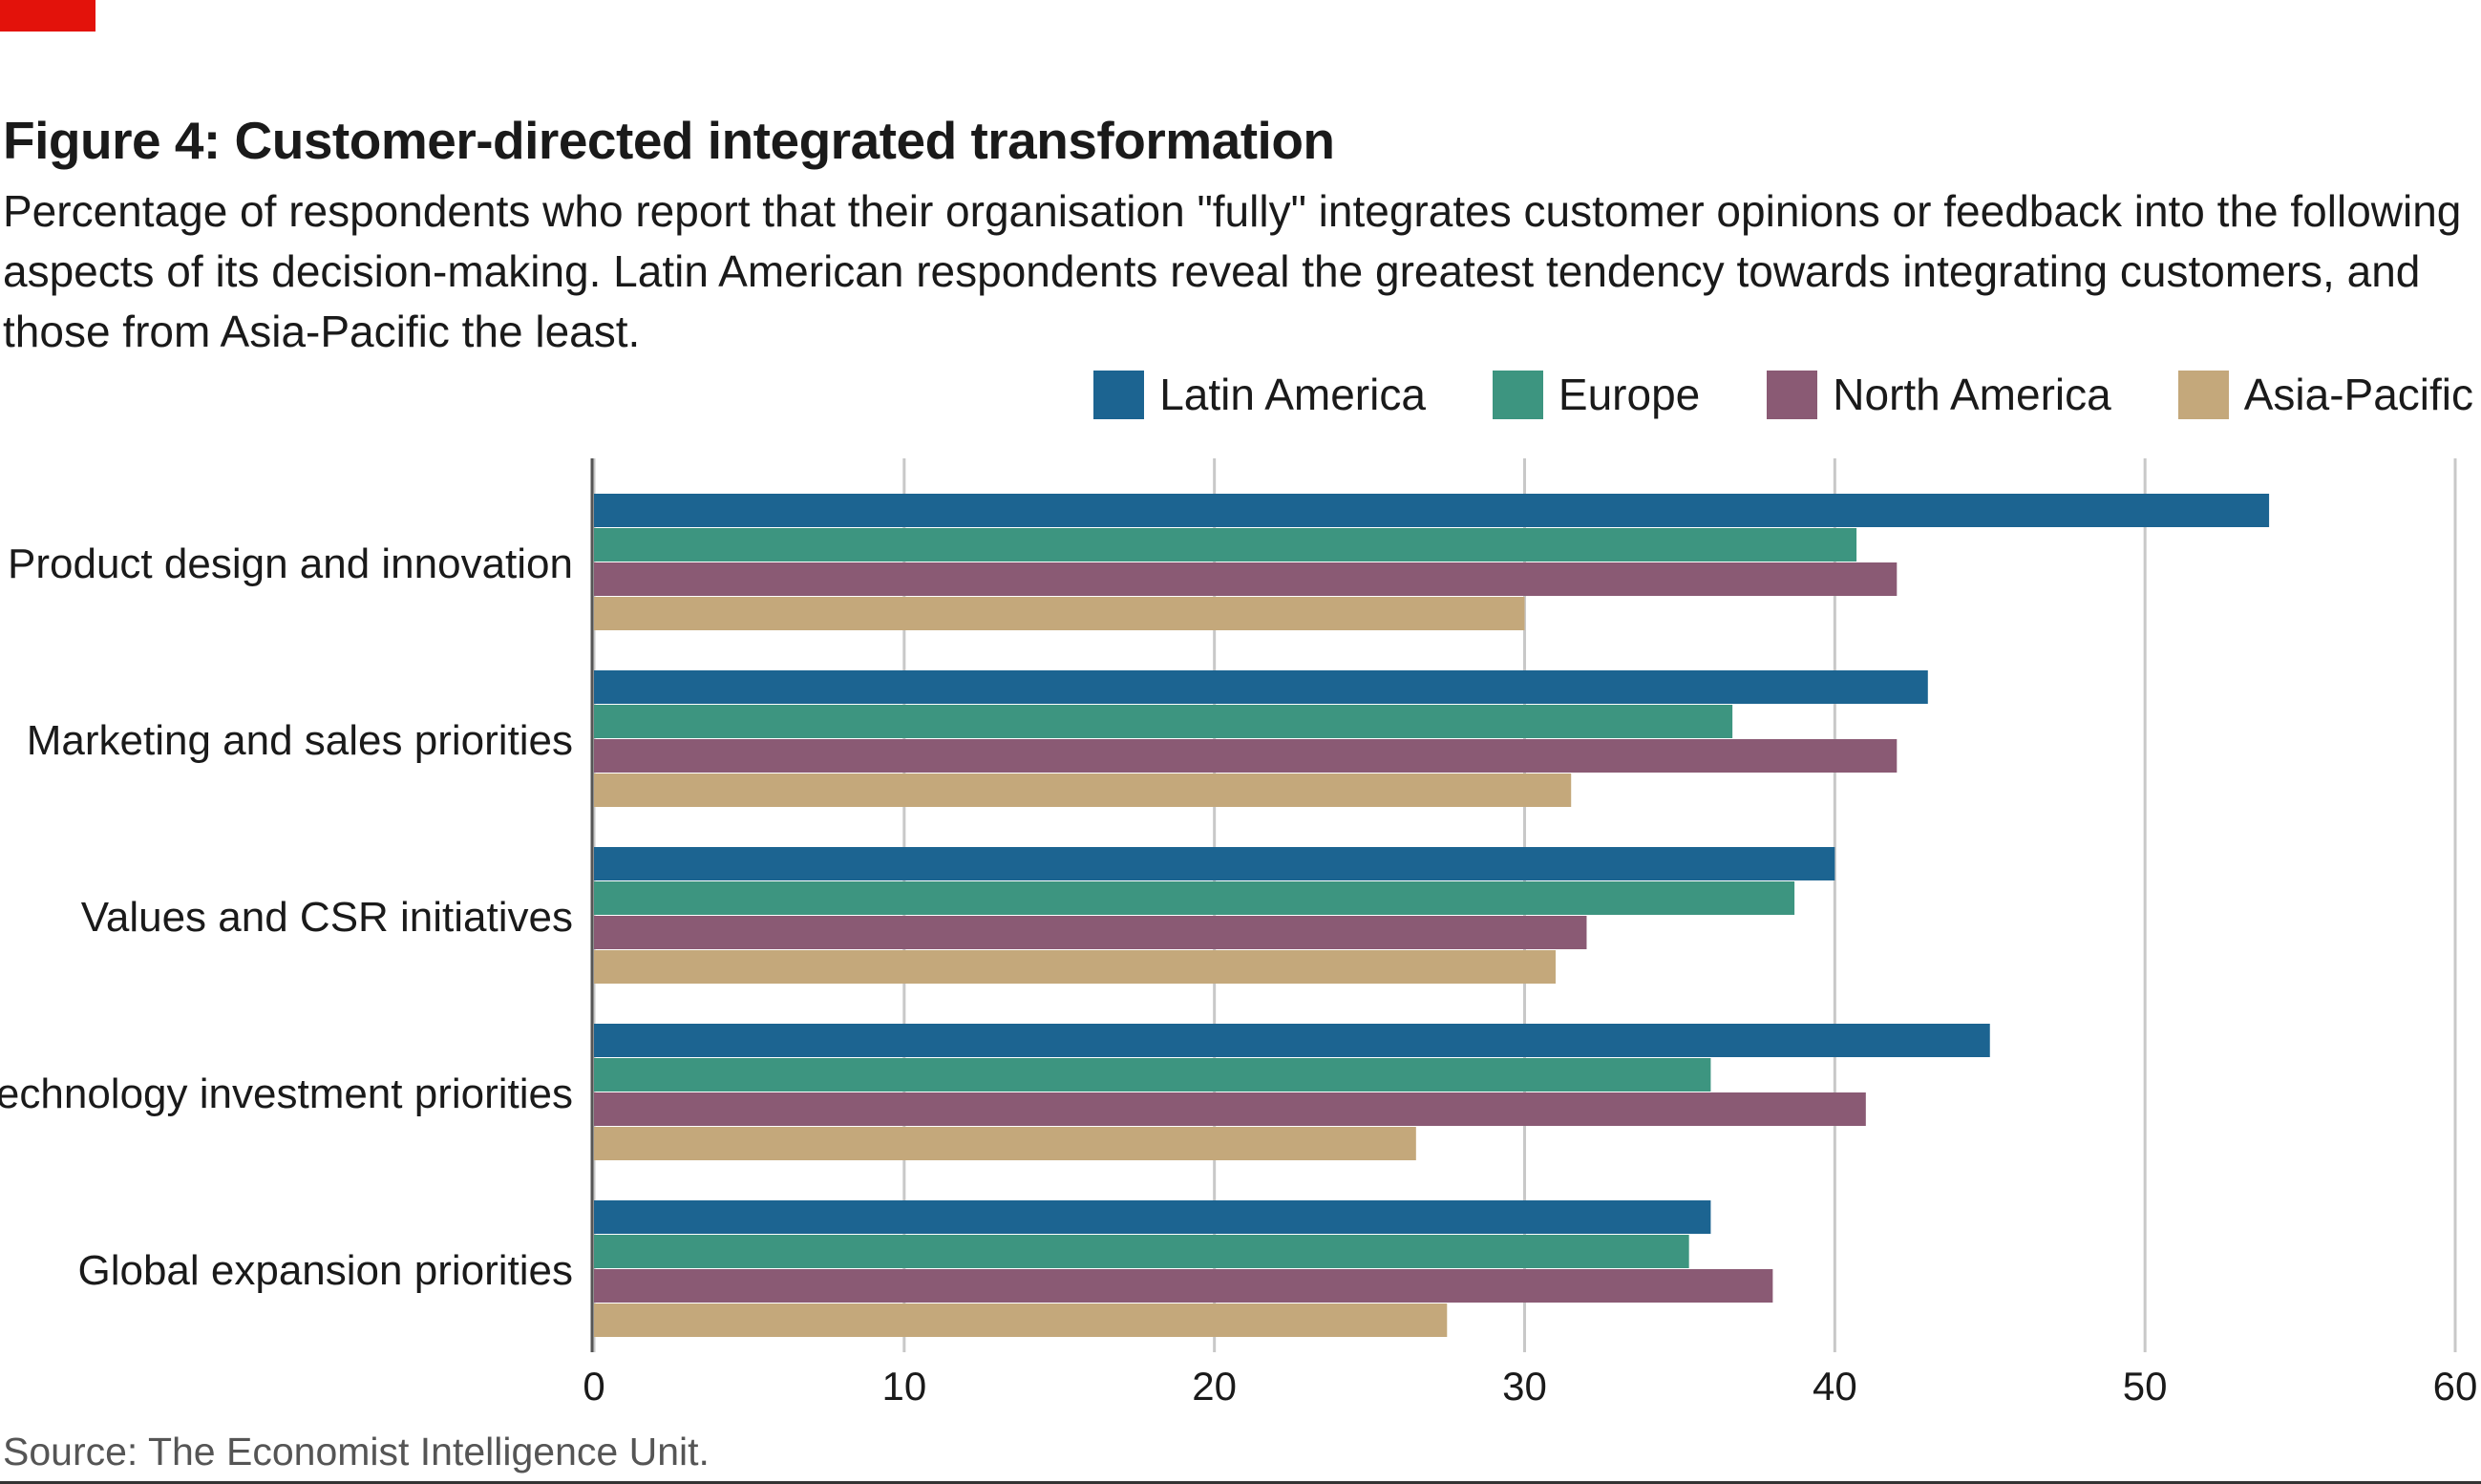 This screenshot has width=2481, height=1484. I want to click on category-label: Global expansion priorities, so click(325, 1271).